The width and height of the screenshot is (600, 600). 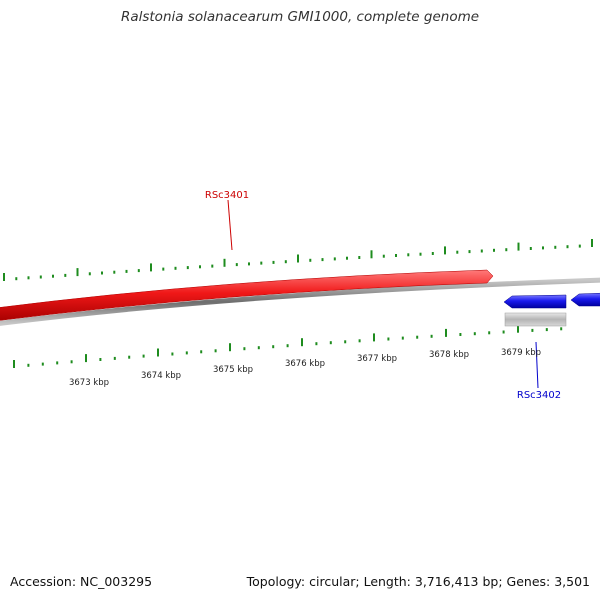 What do you see at coordinates (247, 295) in the screenshot?
I see `gene-rsc3401-arrow` at bounding box center [247, 295].